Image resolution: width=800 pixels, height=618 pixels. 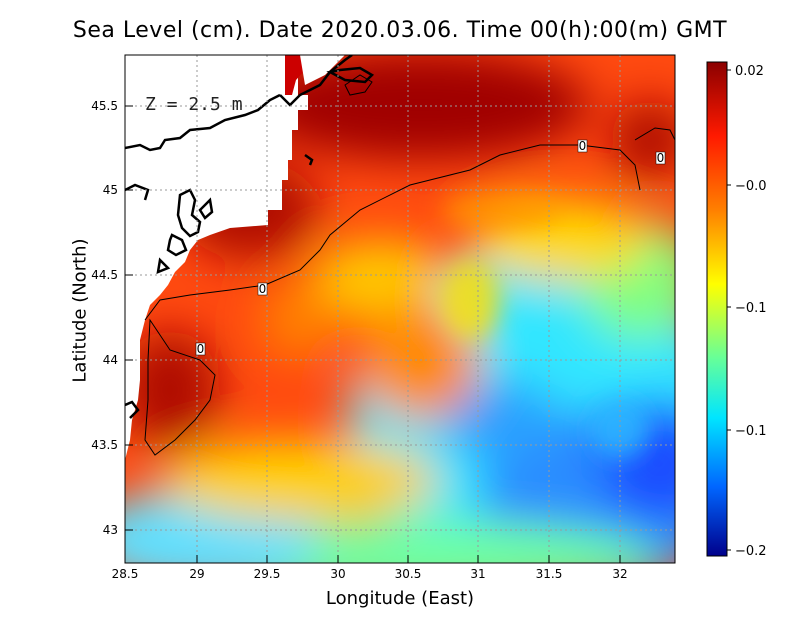 What do you see at coordinates (408, 574) in the screenshot?
I see `x-tick-label: 30.5` at bounding box center [408, 574].